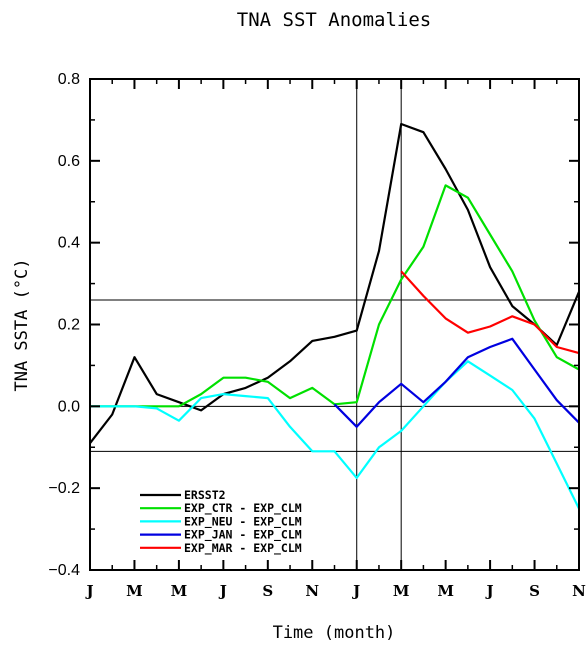 Image resolution: width=586 pixels, height=646 pixels. What do you see at coordinates (69, 243) in the screenshot?
I see `y-tick-label: 0.4` at bounding box center [69, 243].